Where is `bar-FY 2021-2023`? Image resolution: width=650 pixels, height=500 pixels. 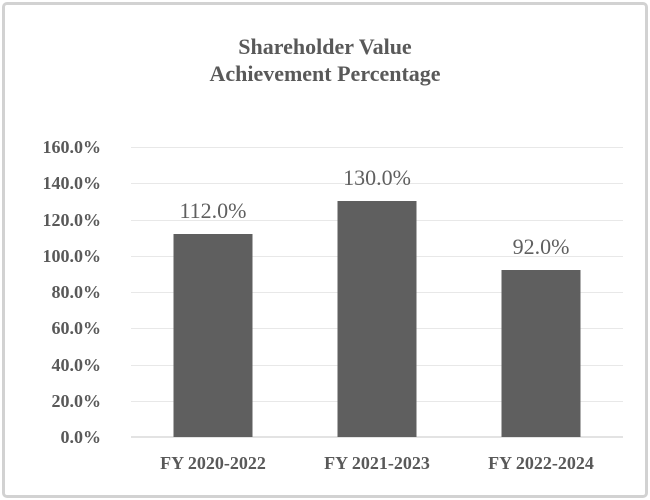 bar-FY 2021-2023 is located at coordinates (377, 319).